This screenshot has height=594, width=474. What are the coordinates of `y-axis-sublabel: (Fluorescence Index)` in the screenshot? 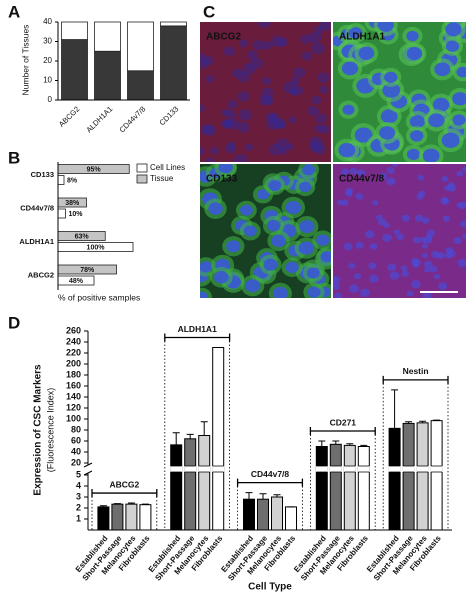 It's located at (50, 430).